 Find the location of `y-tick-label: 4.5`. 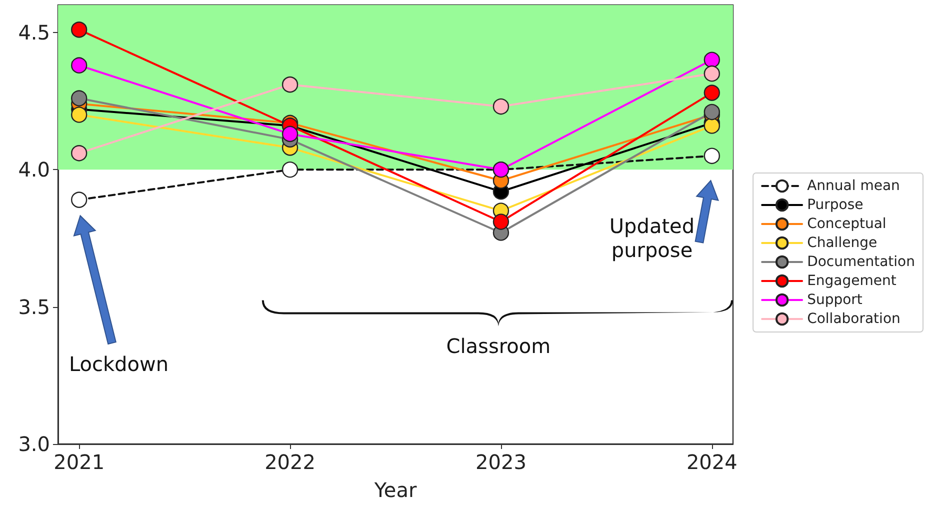

y-tick-label: 4.5 is located at coordinates (34, 32).